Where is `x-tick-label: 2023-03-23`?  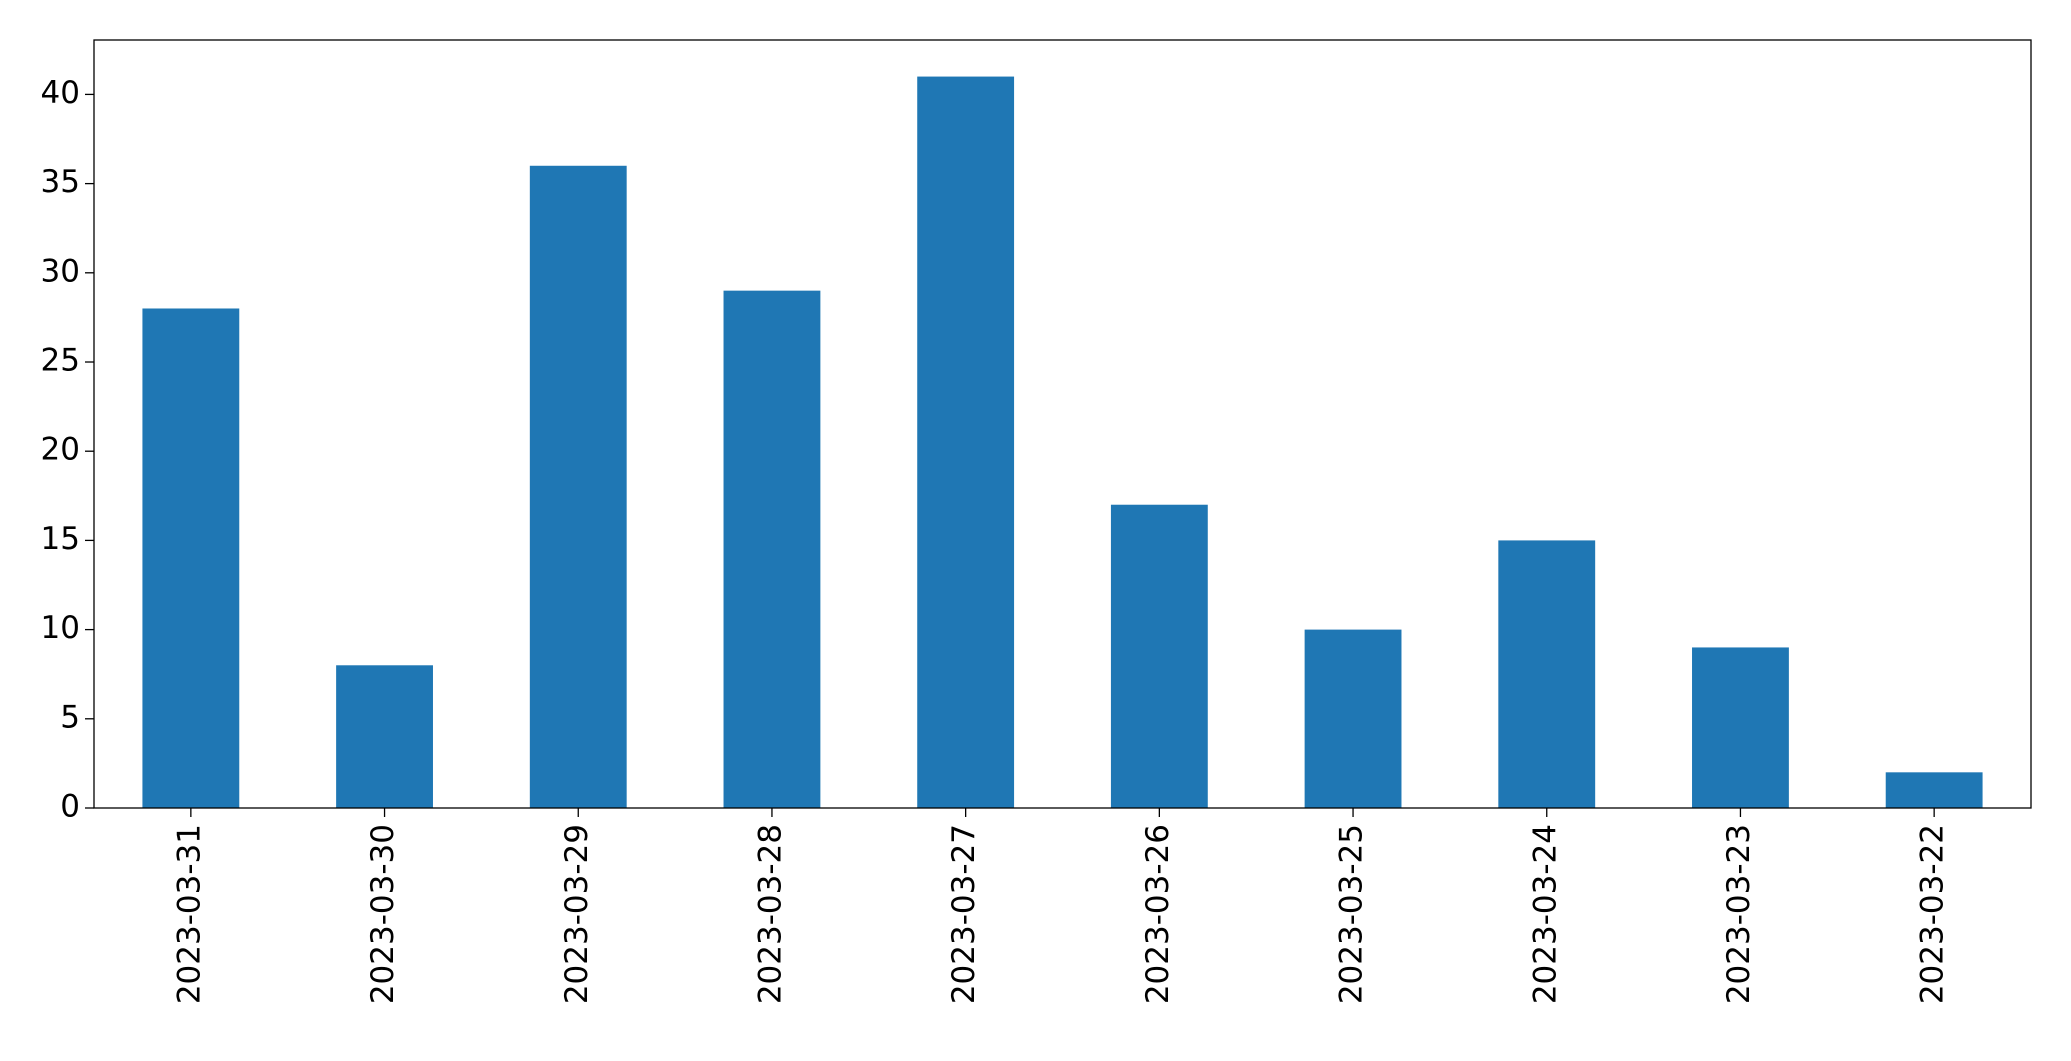
x-tick-label: 2023-03-23 is located at coordinates (1739, 914).